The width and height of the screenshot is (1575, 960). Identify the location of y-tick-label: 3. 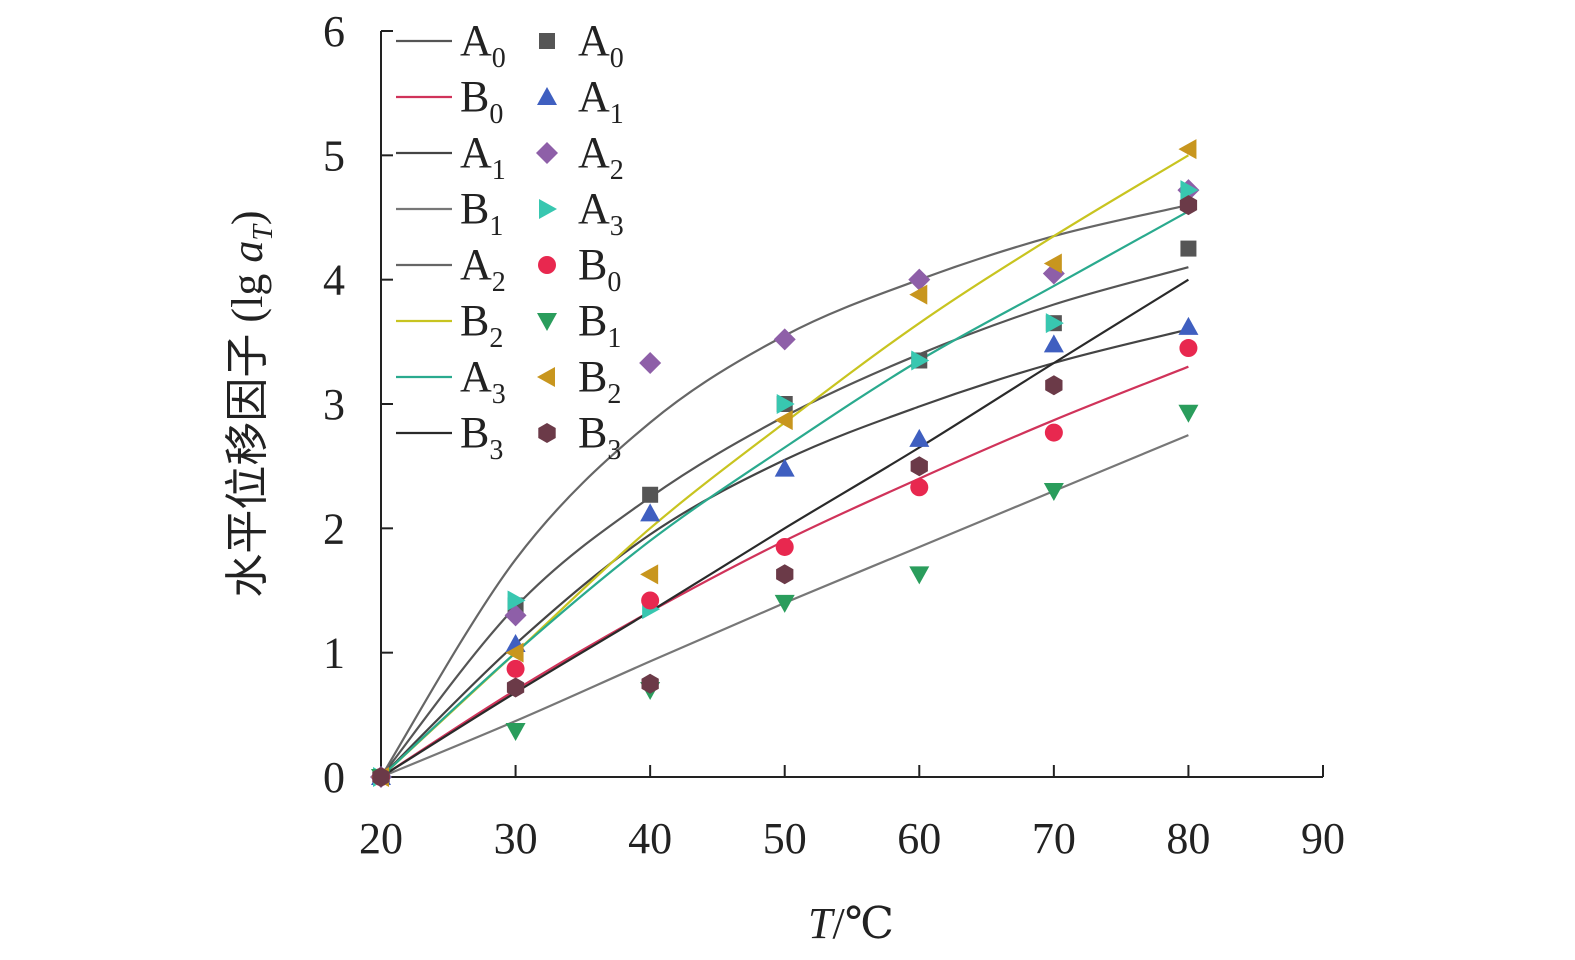
(334, 404).